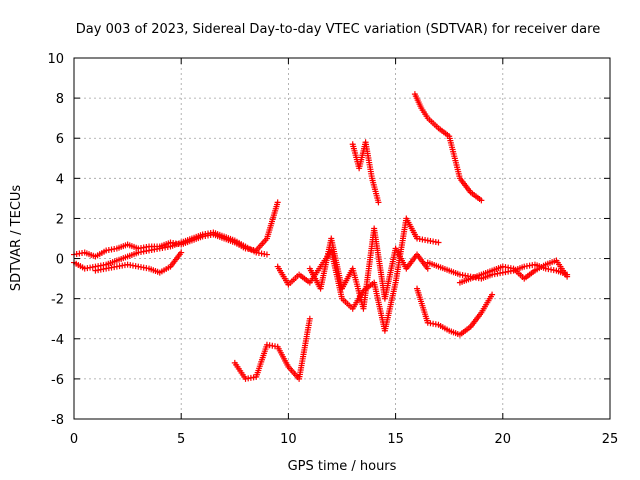 The height and width of the screenshot is (480, 640). Describe the element at coordinates (365, 172) in the screenshot. I see `series-track-g` at that location.